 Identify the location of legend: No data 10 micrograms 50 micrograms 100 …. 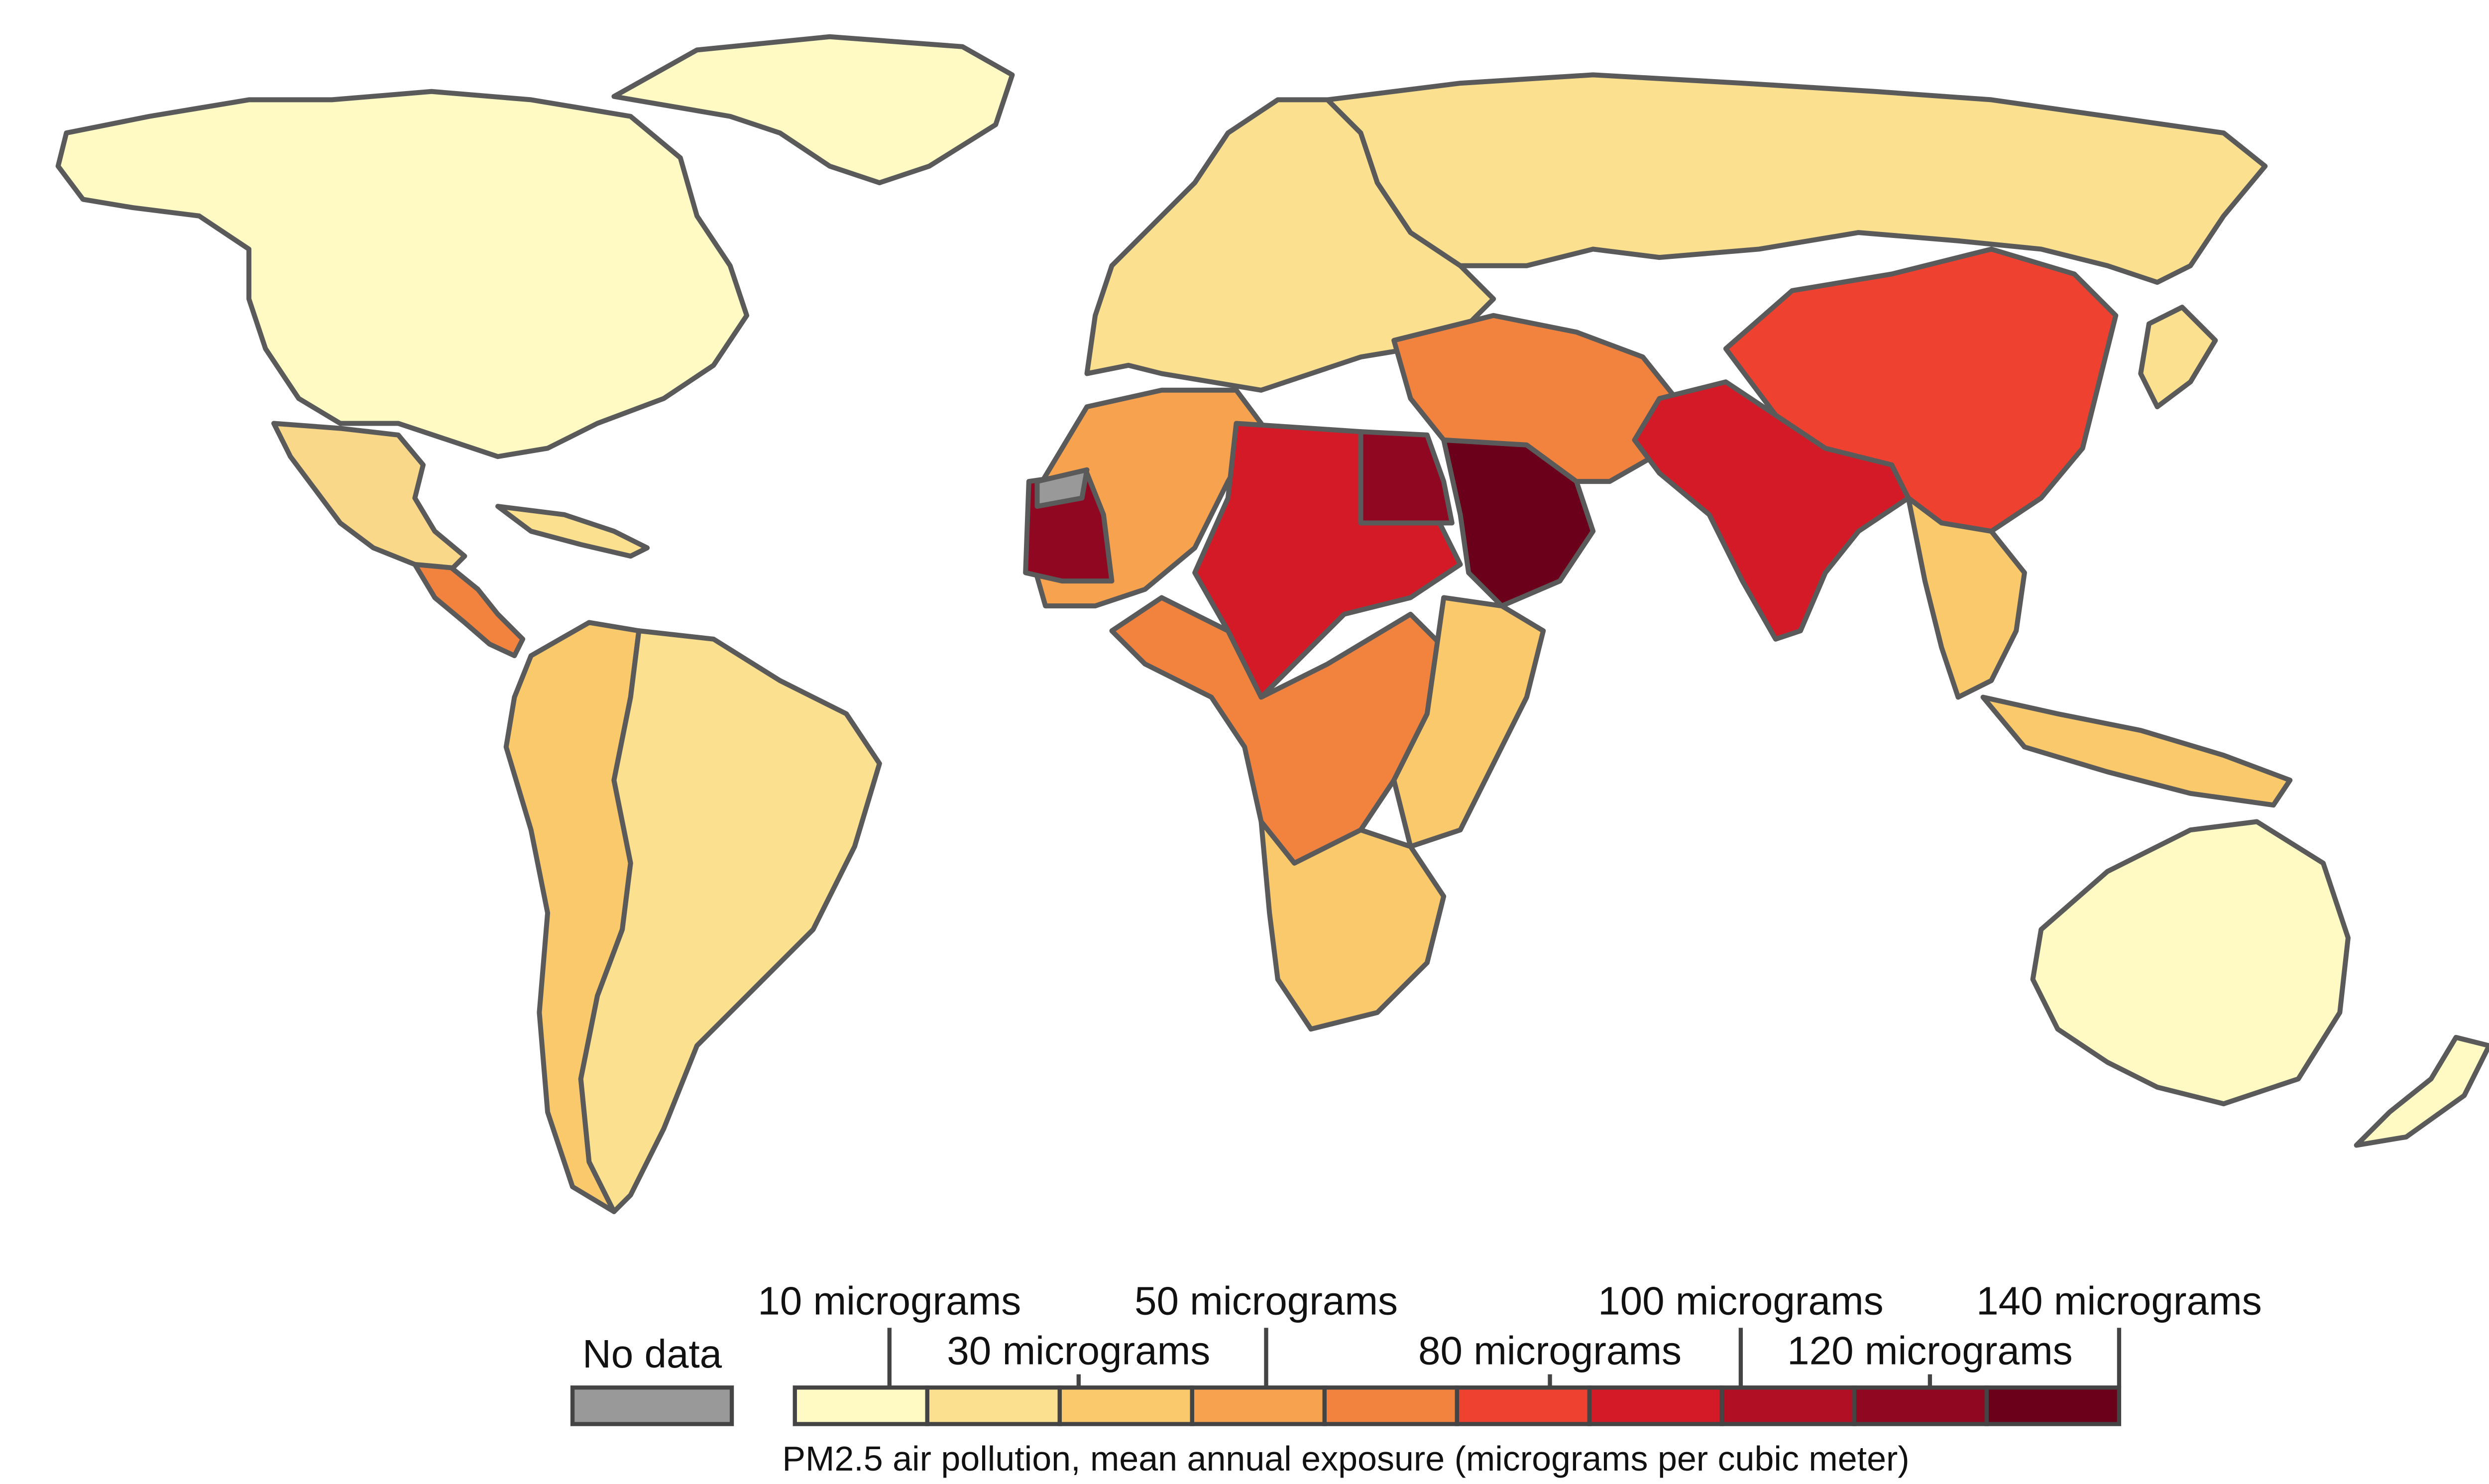
(1416, 1378).